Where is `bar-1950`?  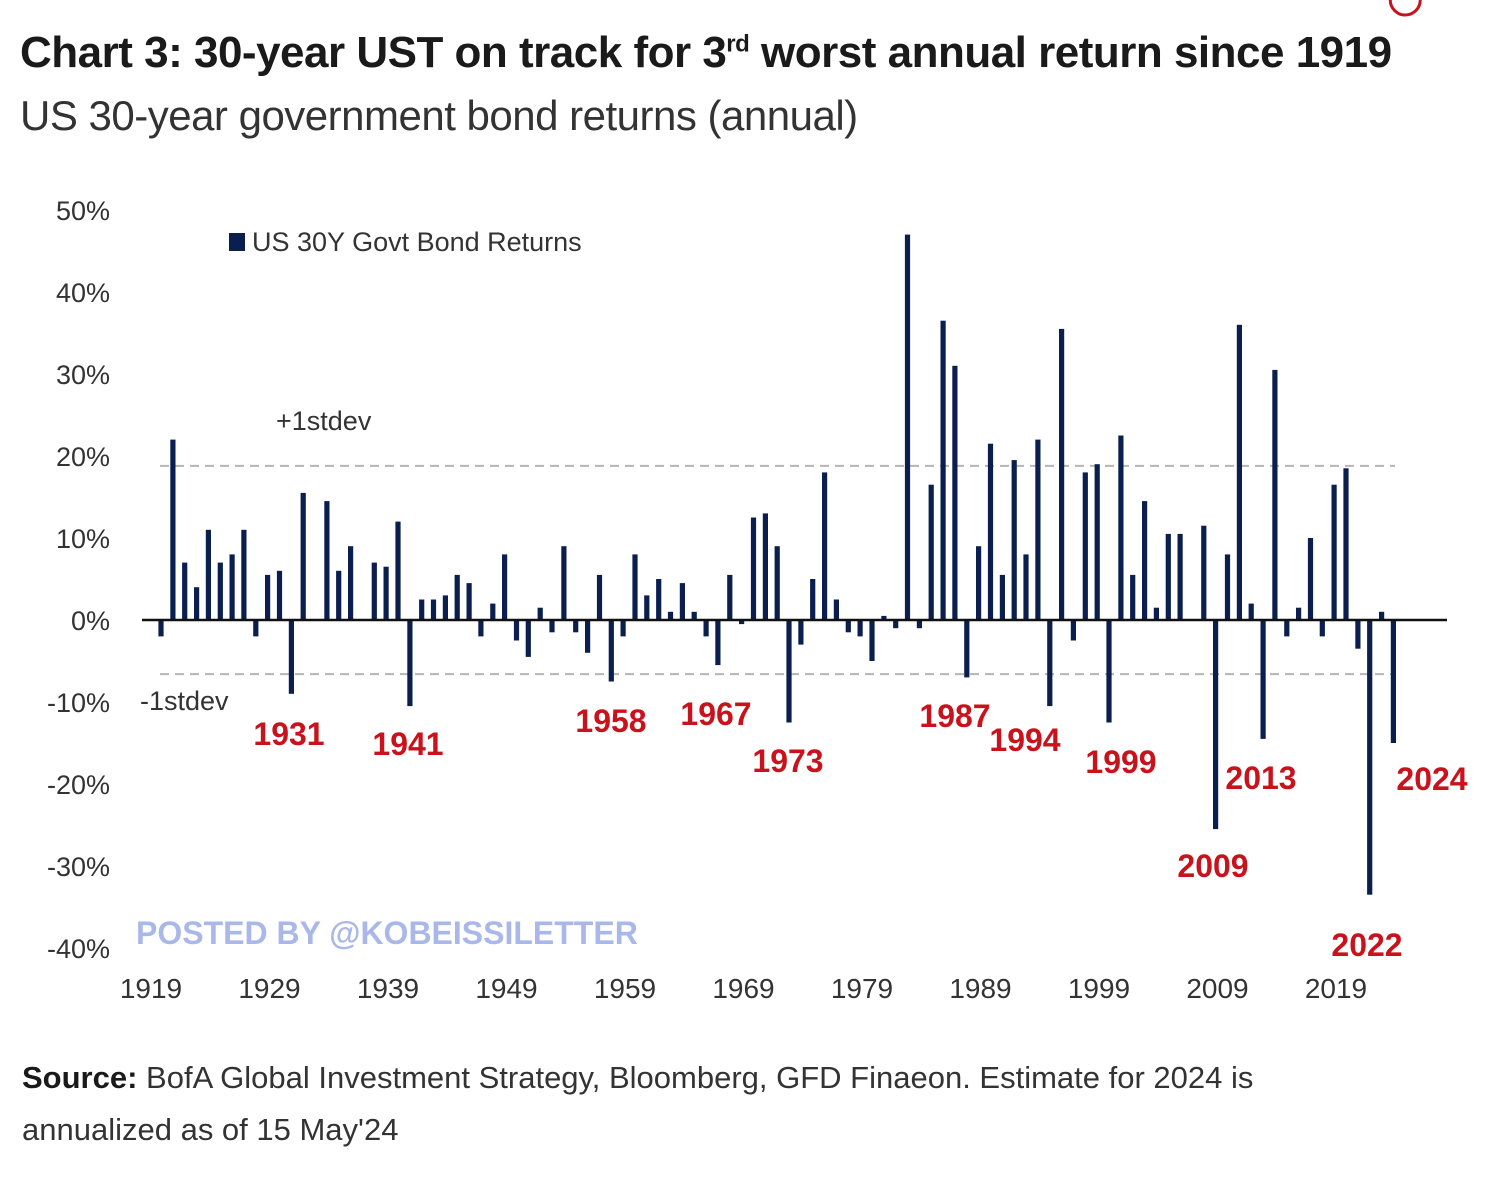 bar-1950 is located at coordinates (528, 638).